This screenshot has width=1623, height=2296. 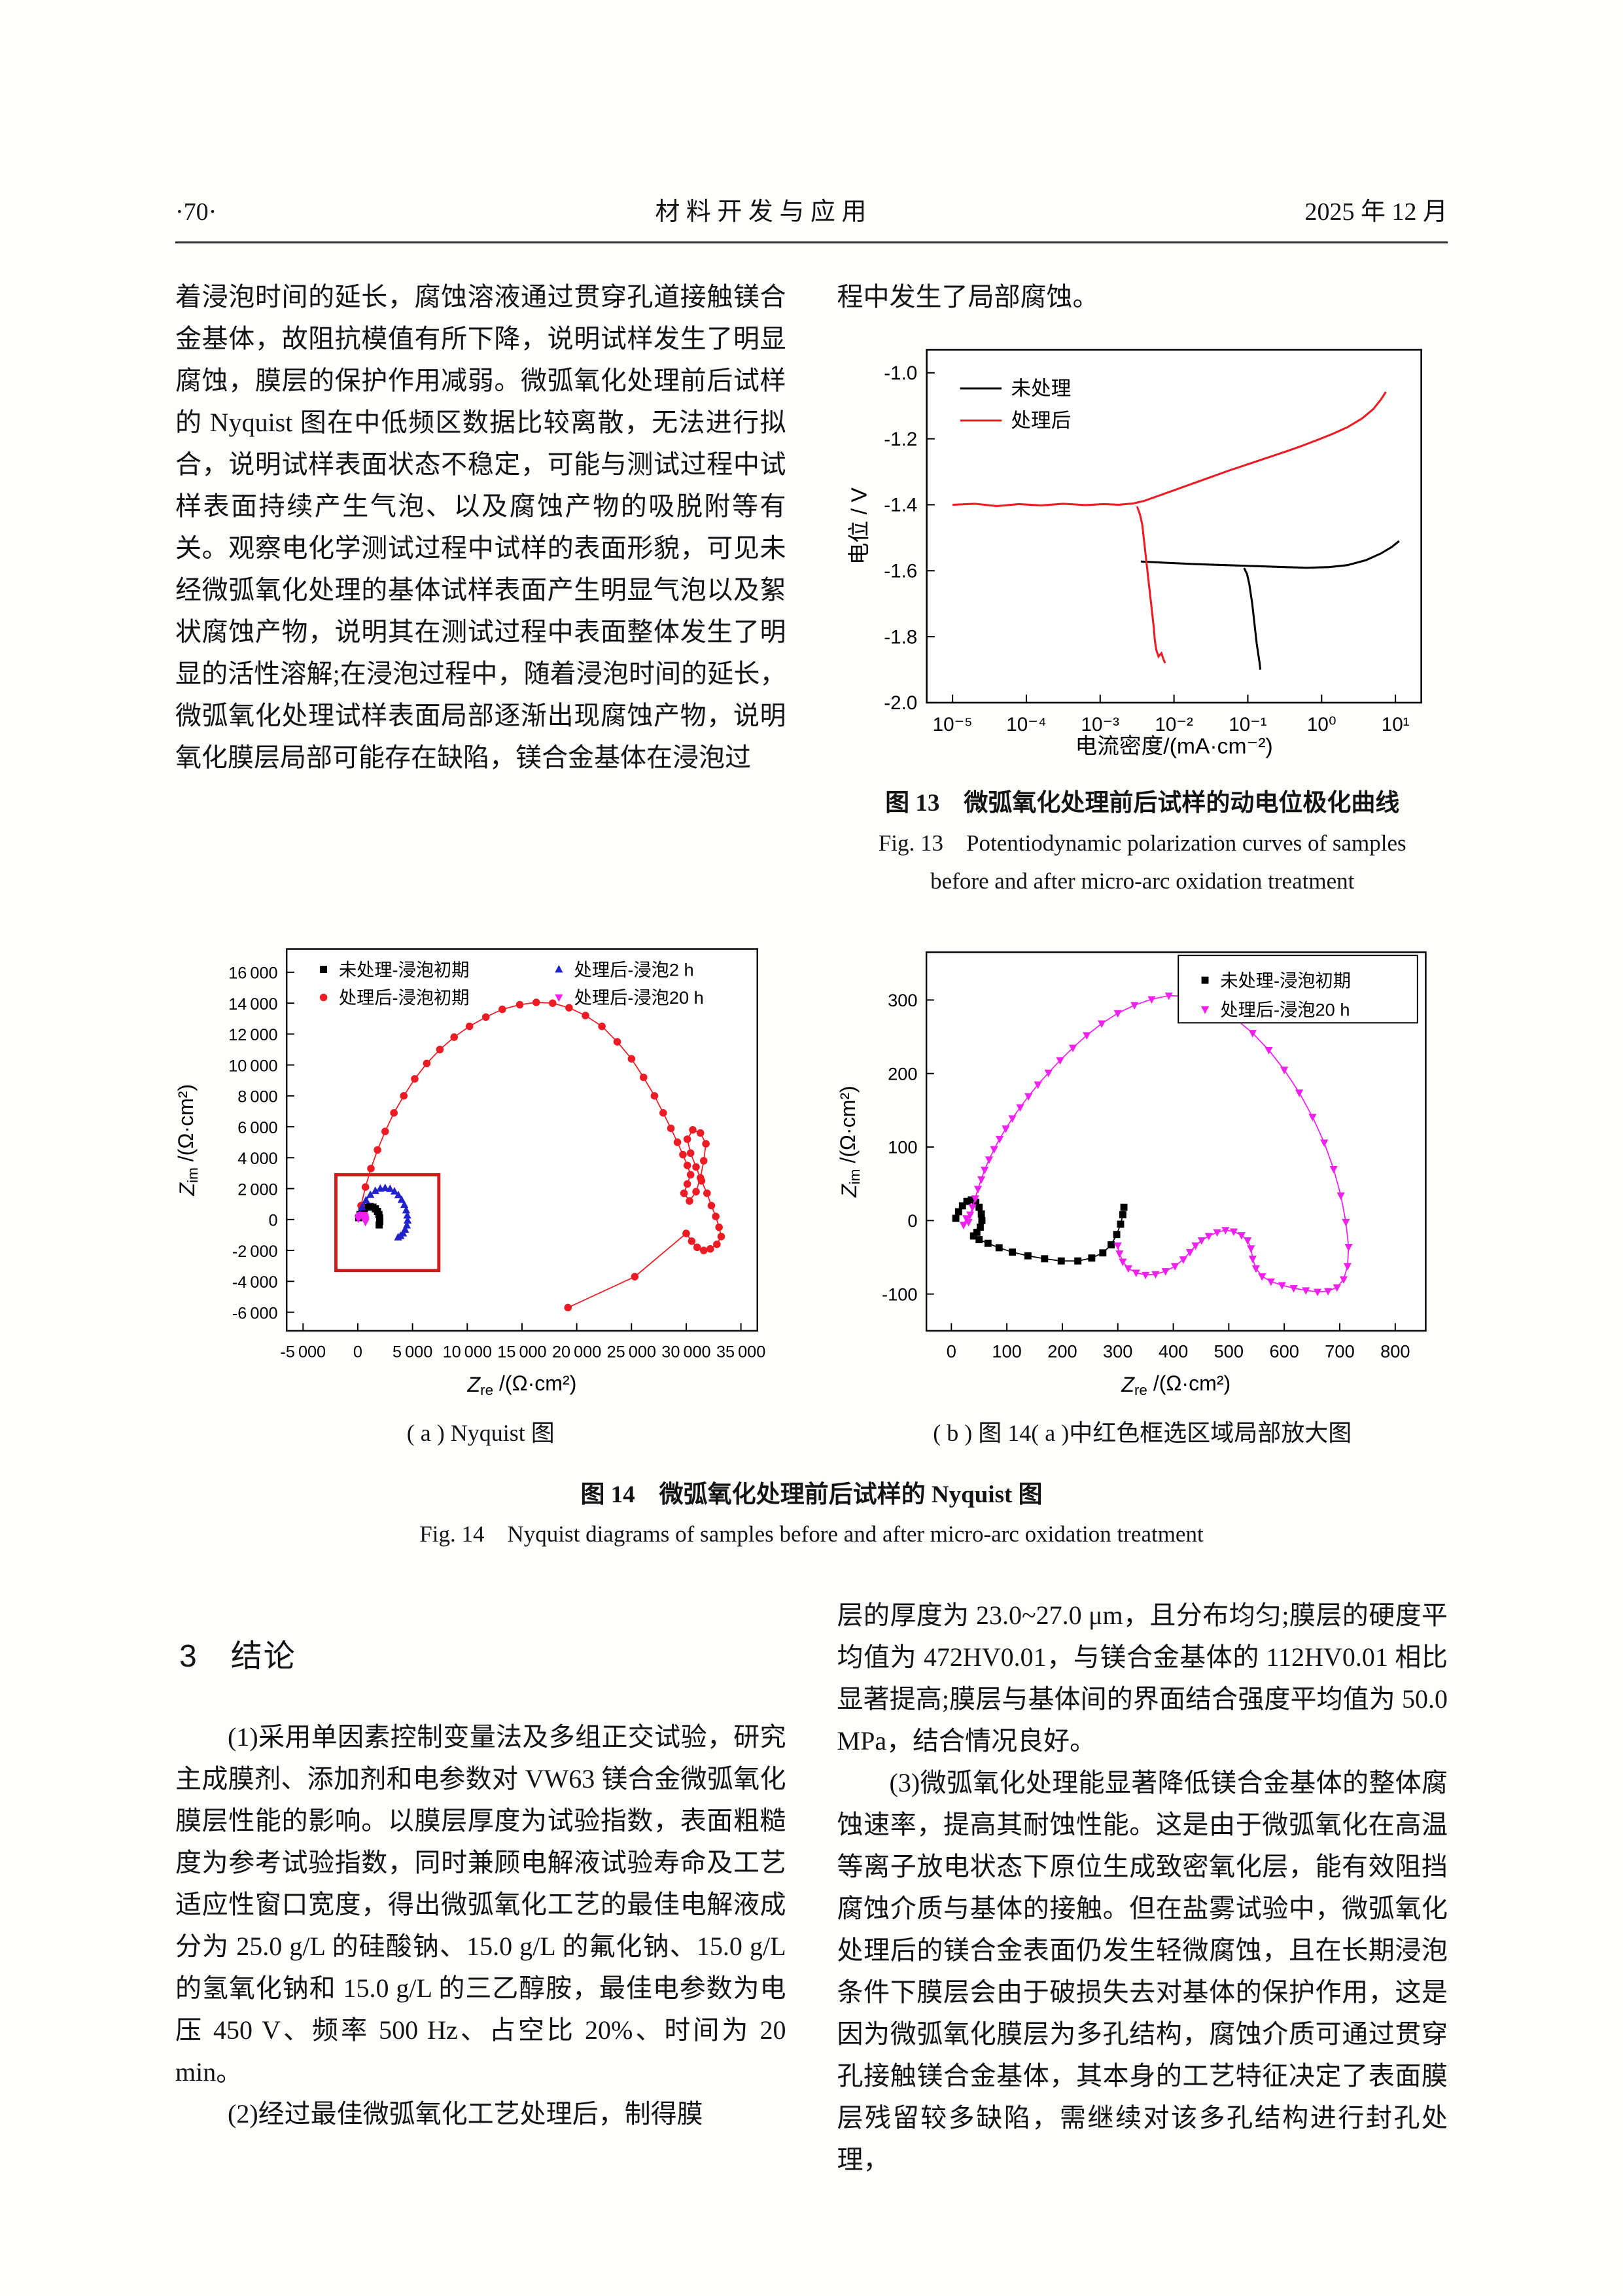 I want to click on svg-text: -1.6, so click(x=901, y=571).